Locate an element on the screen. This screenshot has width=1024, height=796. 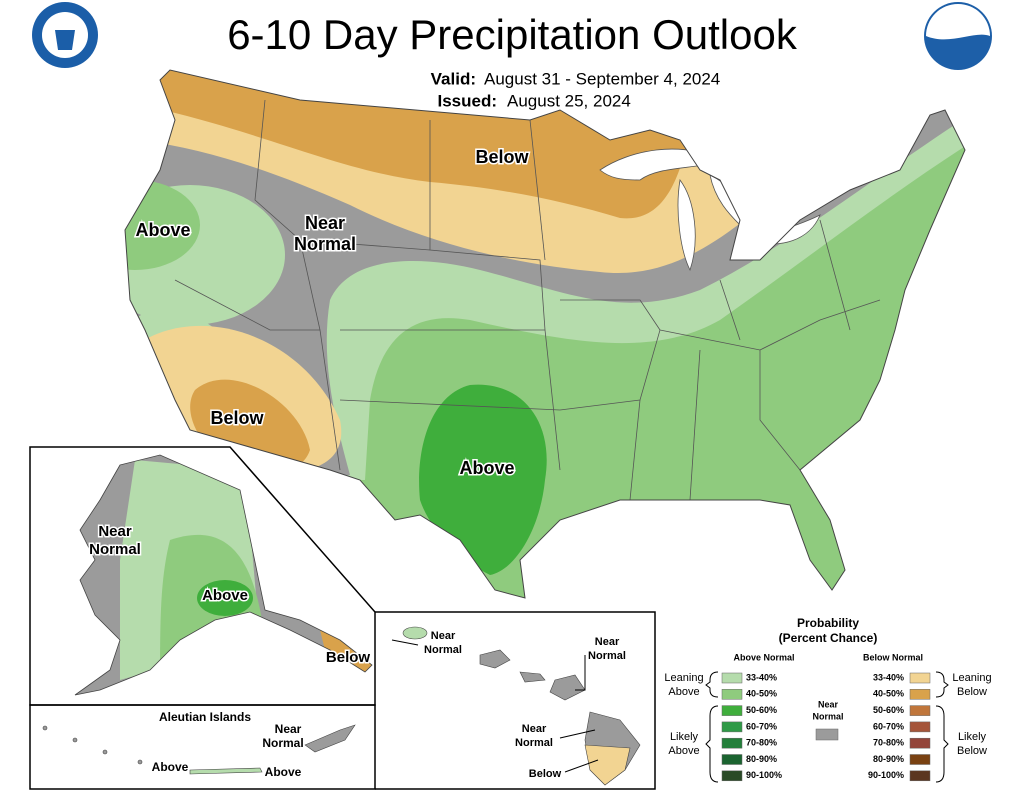
valid-dates: August 31 - September 4, 2024 is located at coordinates (602, 78).